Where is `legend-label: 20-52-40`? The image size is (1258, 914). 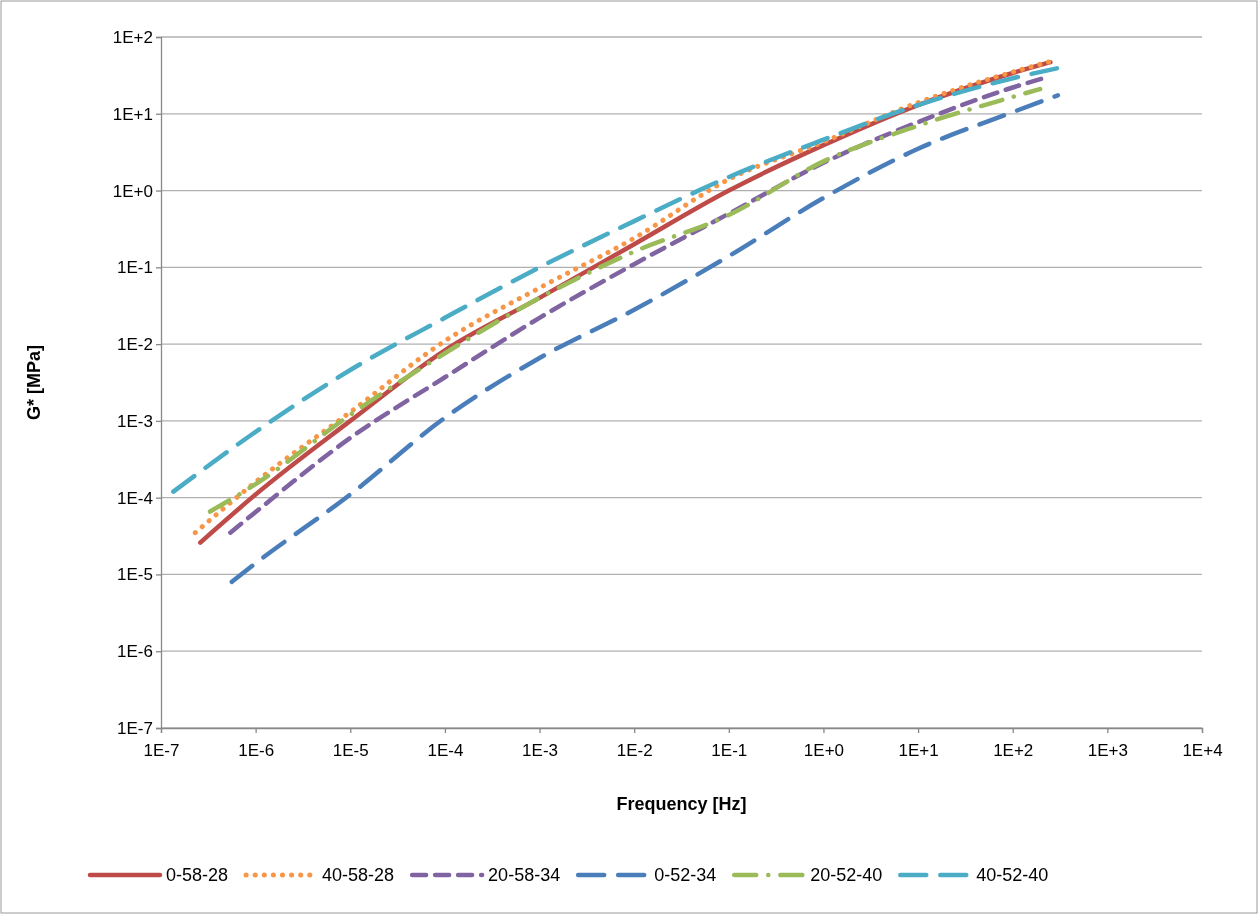
legend-label: 20-52-40 is located at coordinates (846, 875).